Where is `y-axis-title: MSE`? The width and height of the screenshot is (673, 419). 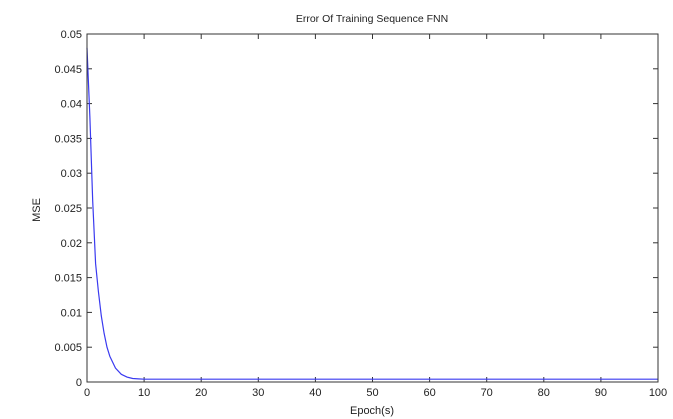
y-axis-title: MSE is located at coordinates (37, 210).